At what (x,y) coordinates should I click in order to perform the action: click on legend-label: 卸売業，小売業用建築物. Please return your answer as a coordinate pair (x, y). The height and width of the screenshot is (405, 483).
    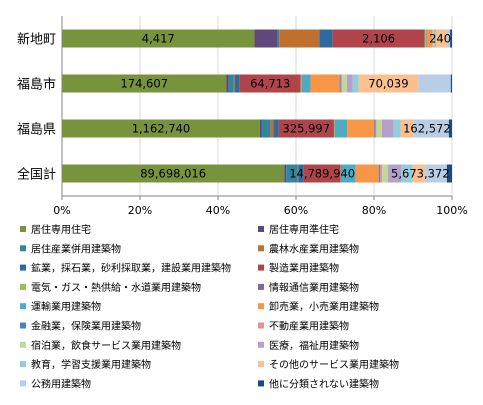
    Looking at the image, I should click on (324, 306).